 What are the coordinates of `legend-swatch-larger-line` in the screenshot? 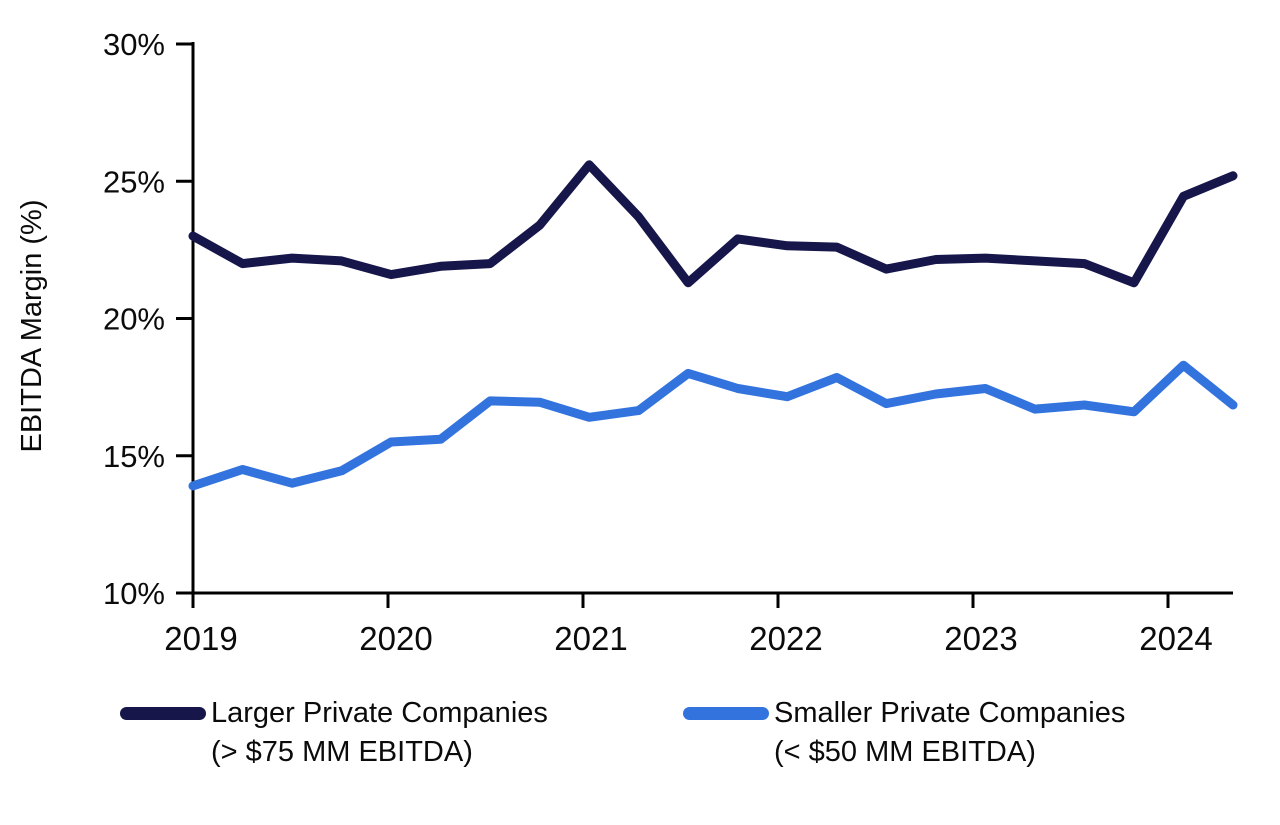 It's located at (163, 713).